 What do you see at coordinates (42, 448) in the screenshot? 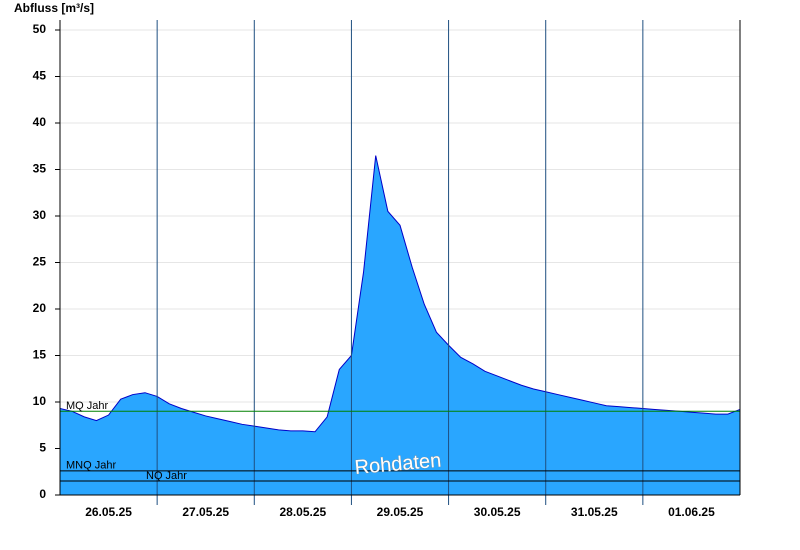
I see `y-tick-label: 5` at bounding box center [42, 448].